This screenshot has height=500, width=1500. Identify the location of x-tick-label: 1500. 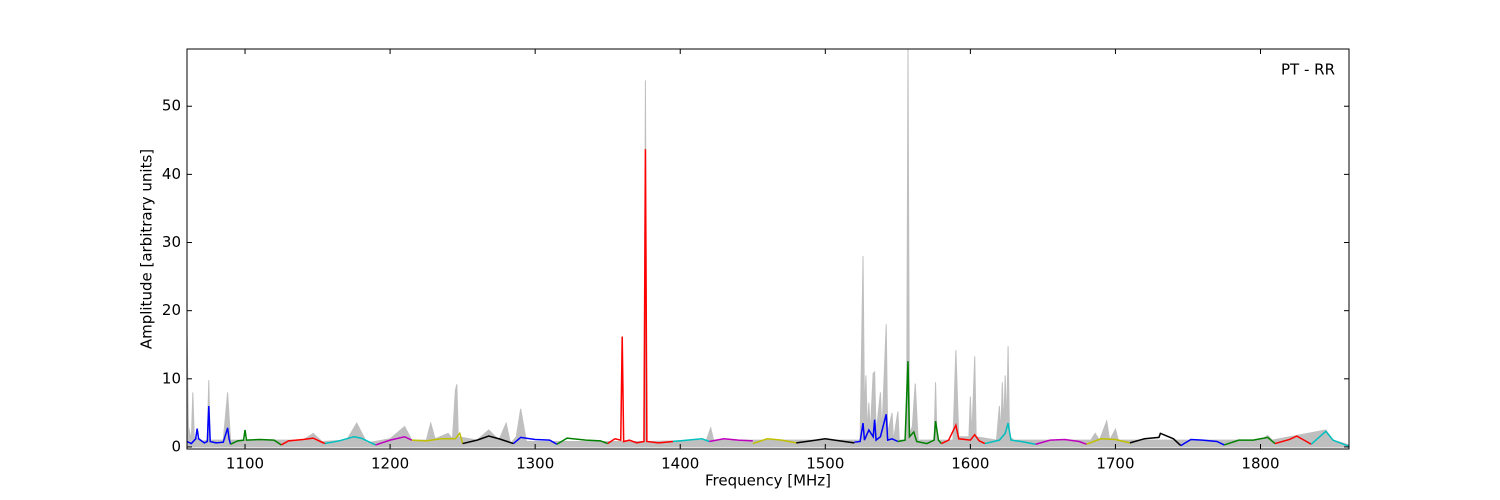
(825, 464).